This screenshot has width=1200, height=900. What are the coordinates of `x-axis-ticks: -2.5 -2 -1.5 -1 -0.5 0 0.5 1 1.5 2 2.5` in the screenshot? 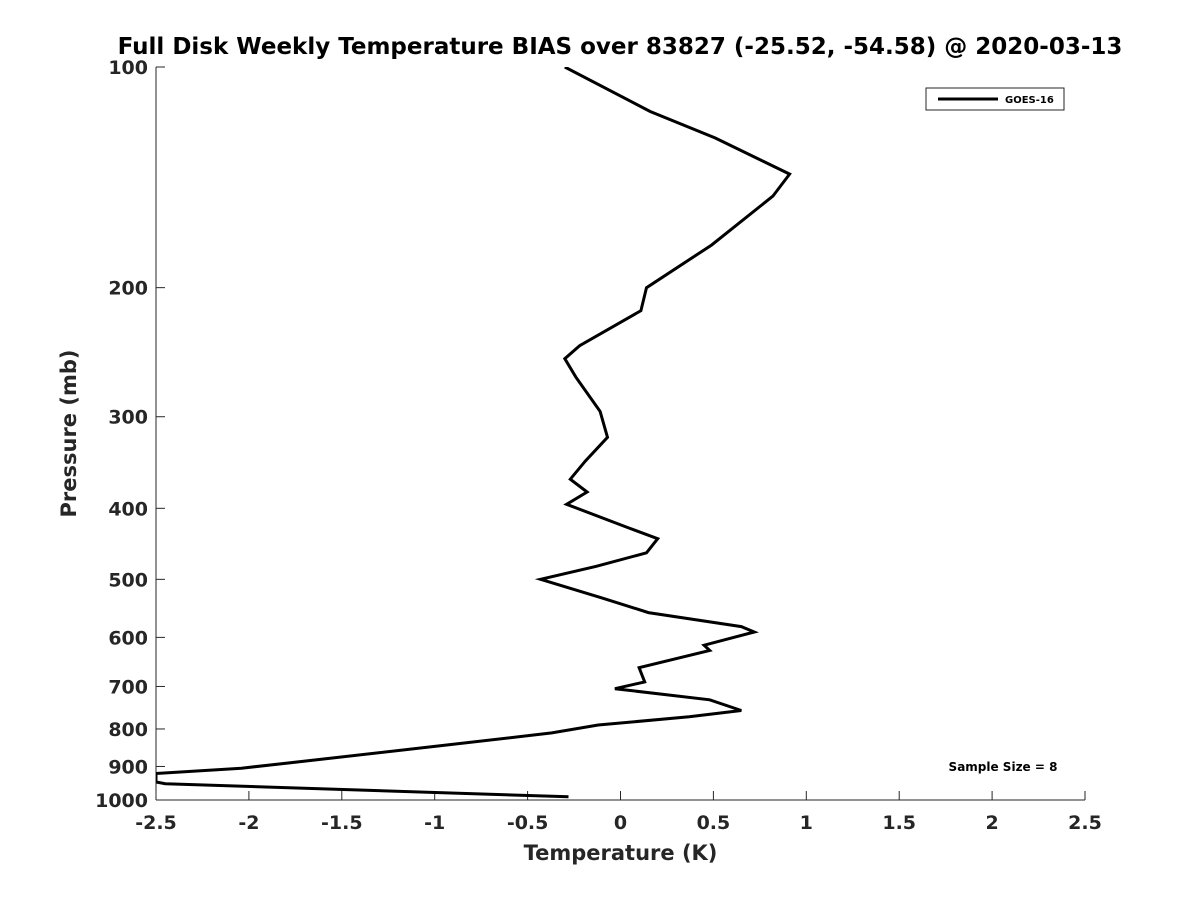 It's located at (618, 812).